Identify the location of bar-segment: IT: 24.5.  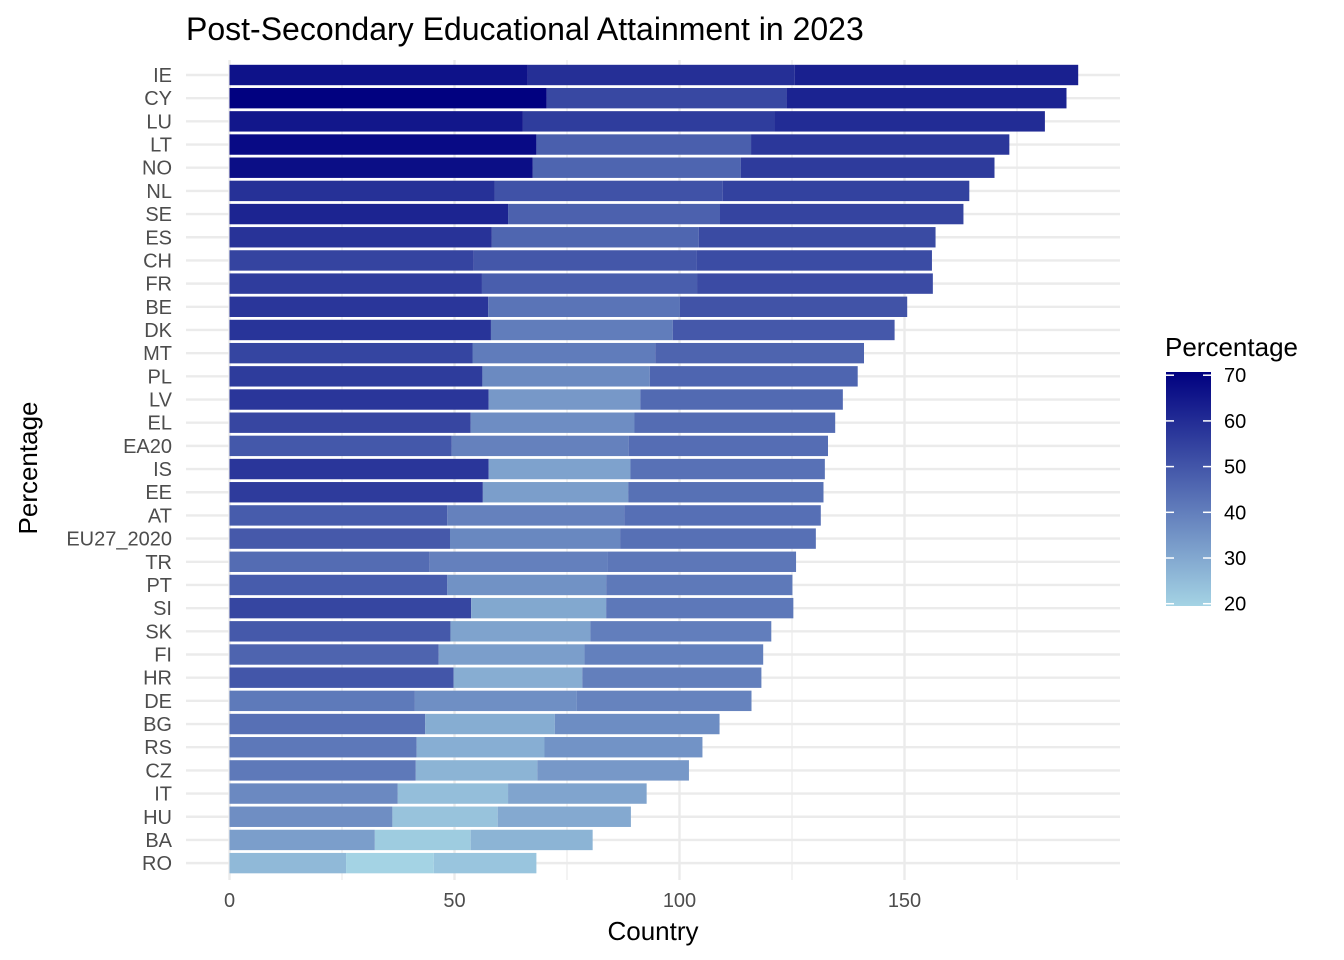
(453, 793).